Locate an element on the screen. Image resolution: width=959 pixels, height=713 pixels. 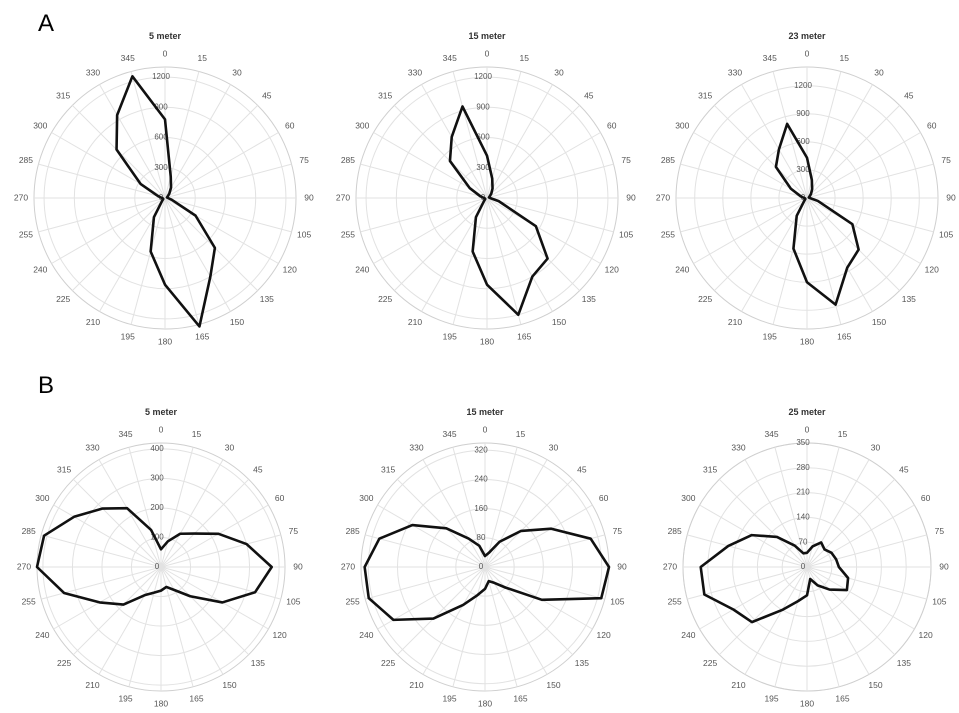
radial-tick-label: 280 is located at coordinates (803, 467).